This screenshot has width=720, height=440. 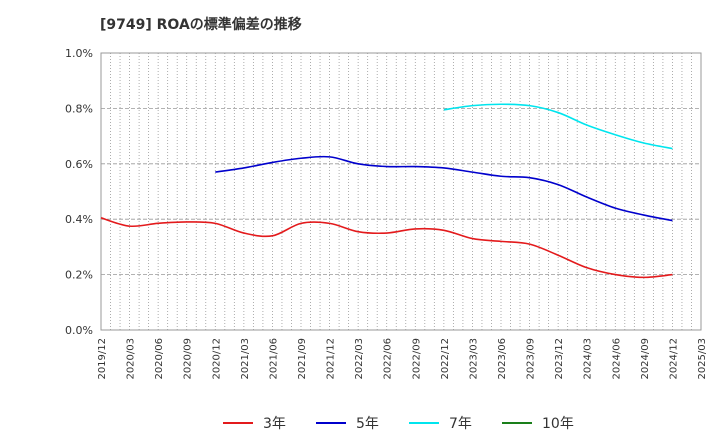 I want to click on x-tick-label: 2019/12, so click(x=102, y=359).